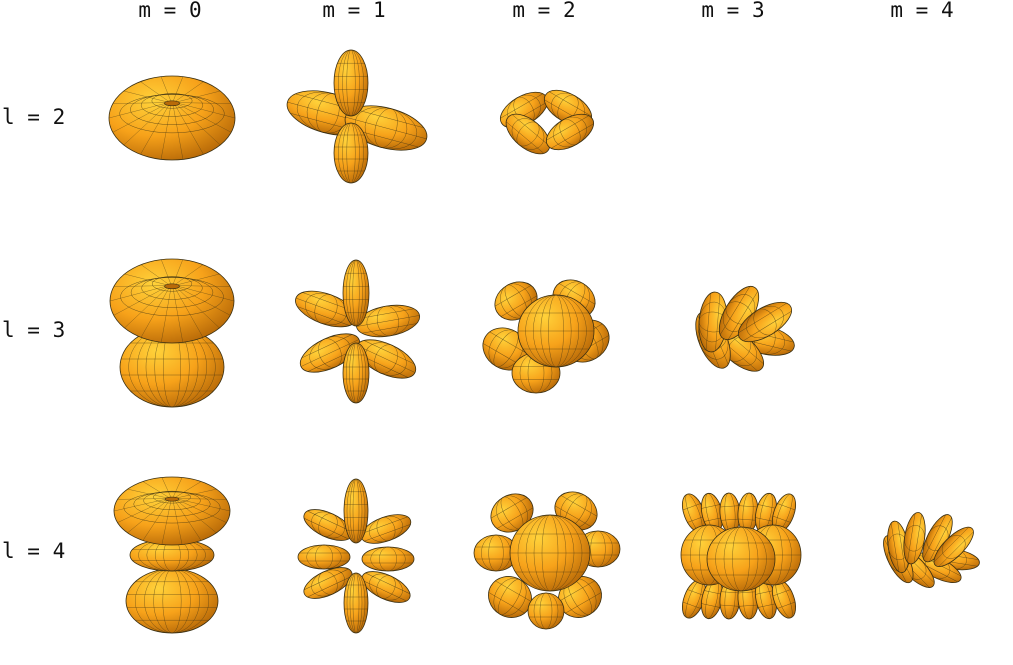 This screenshot has width=1013, height=665. Describe the element at coordinates (34, 551) in the screenshot. I see `row-label-l4: l = 4` at that location.